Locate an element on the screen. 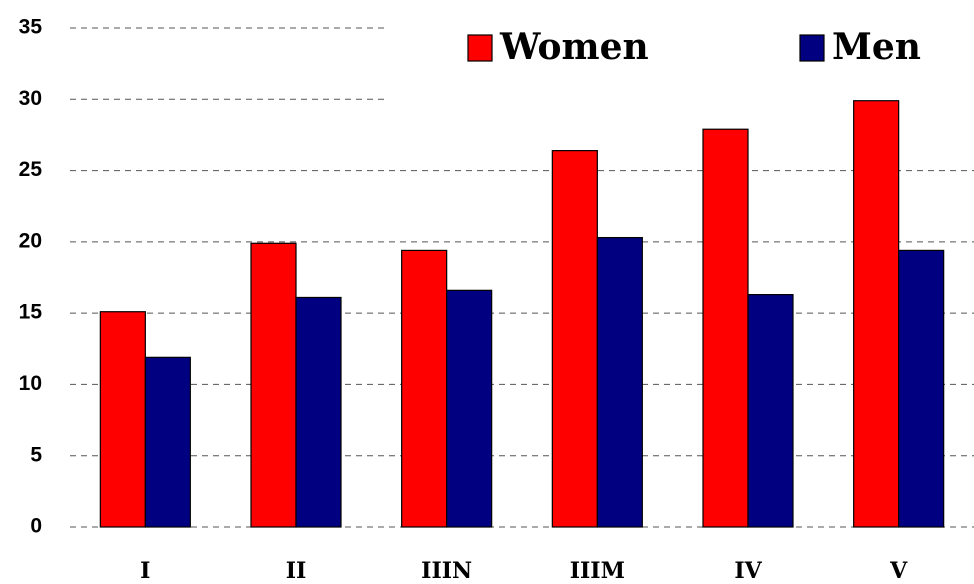  x-tick-label: IV is located at coordinates (748, 571).